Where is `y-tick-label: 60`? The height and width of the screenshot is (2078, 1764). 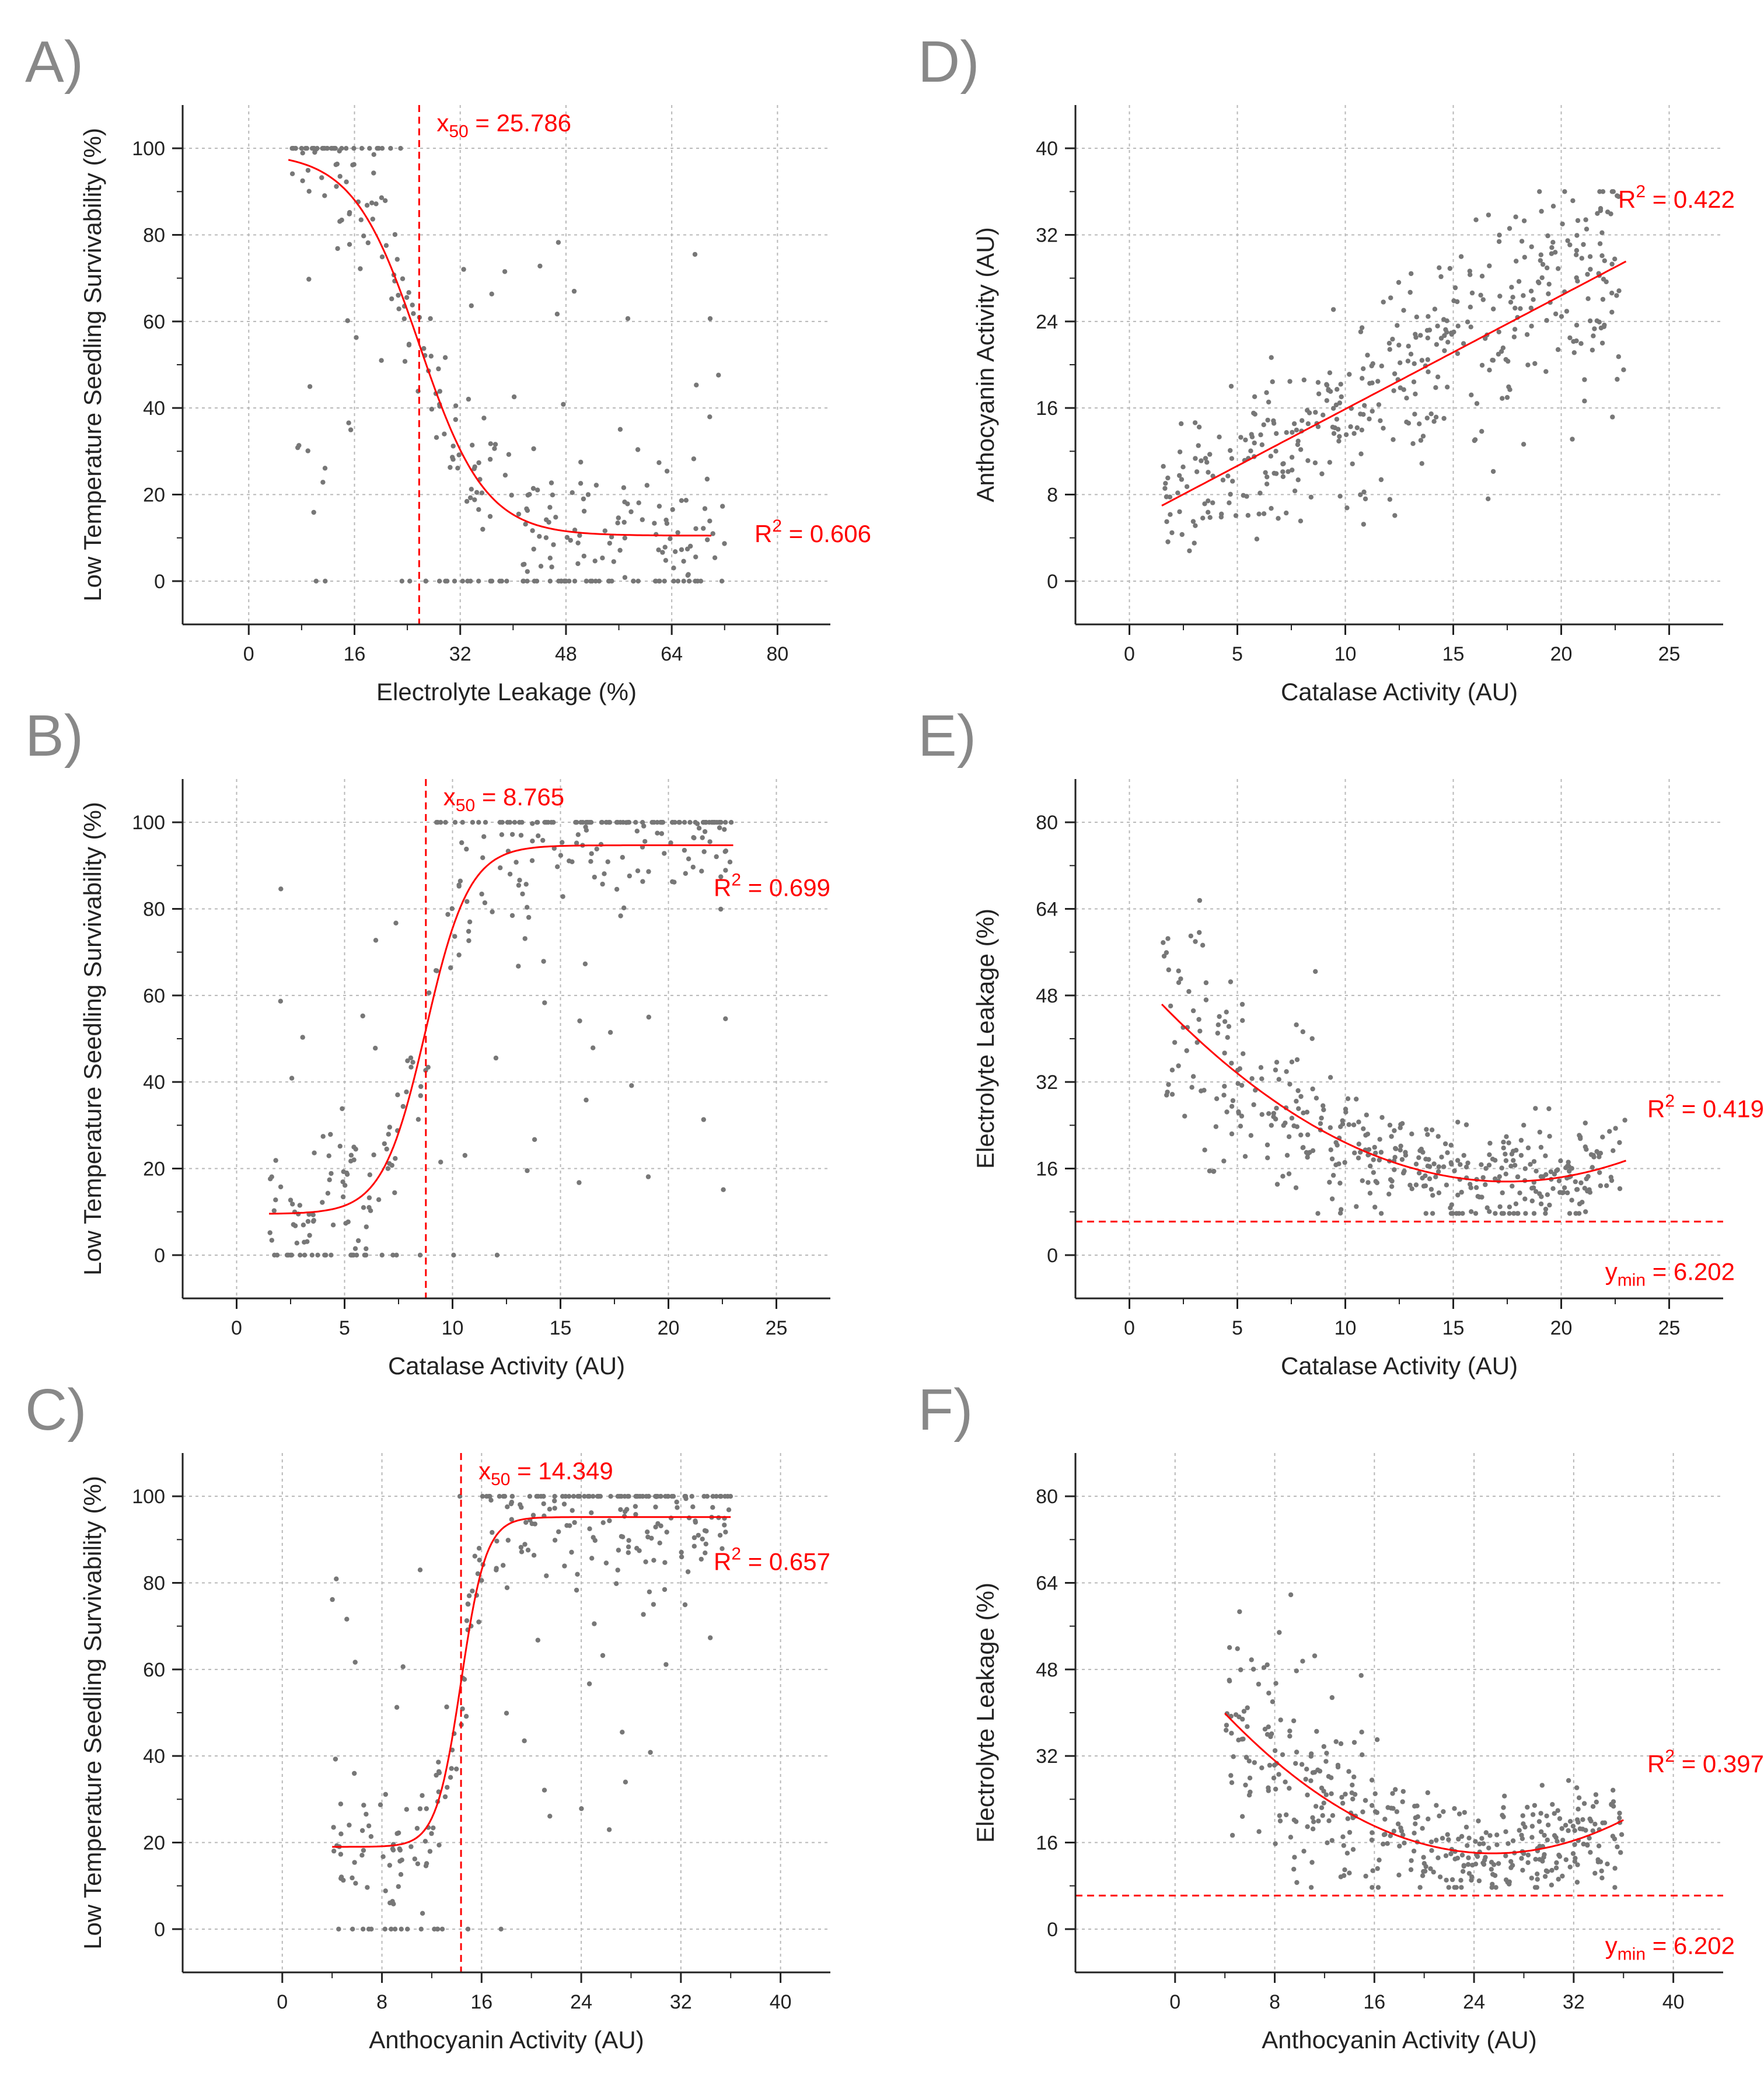
y-tick-label: 60 is located at coordinates (154, 322).